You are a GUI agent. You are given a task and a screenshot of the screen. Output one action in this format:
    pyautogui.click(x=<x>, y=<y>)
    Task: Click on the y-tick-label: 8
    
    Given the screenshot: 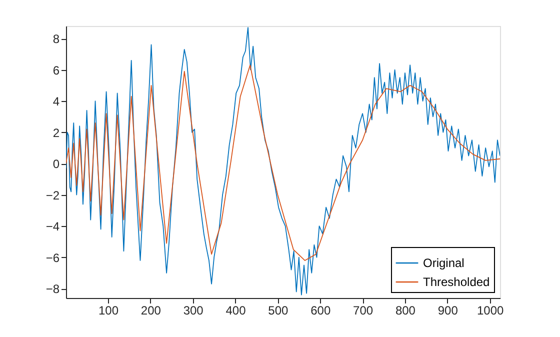 What is the action you would take?
    pyautogui.click(x=56, y=39)
    